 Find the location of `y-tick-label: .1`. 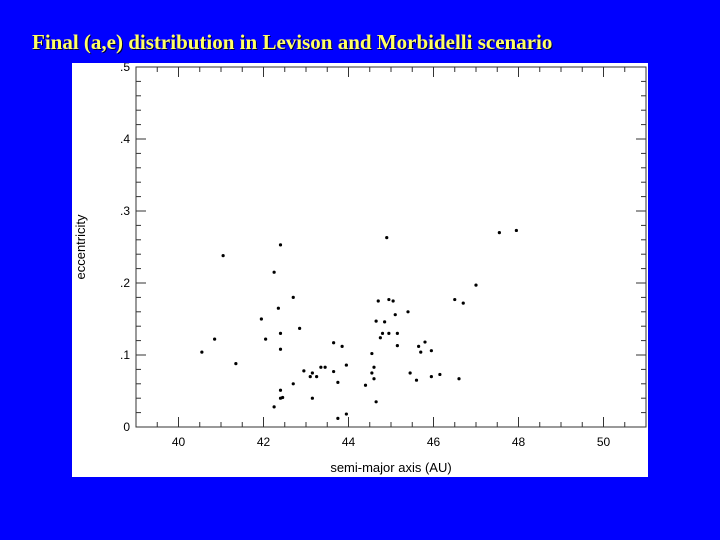

y-tick-label: .1 is located at coordinates (125, 355).